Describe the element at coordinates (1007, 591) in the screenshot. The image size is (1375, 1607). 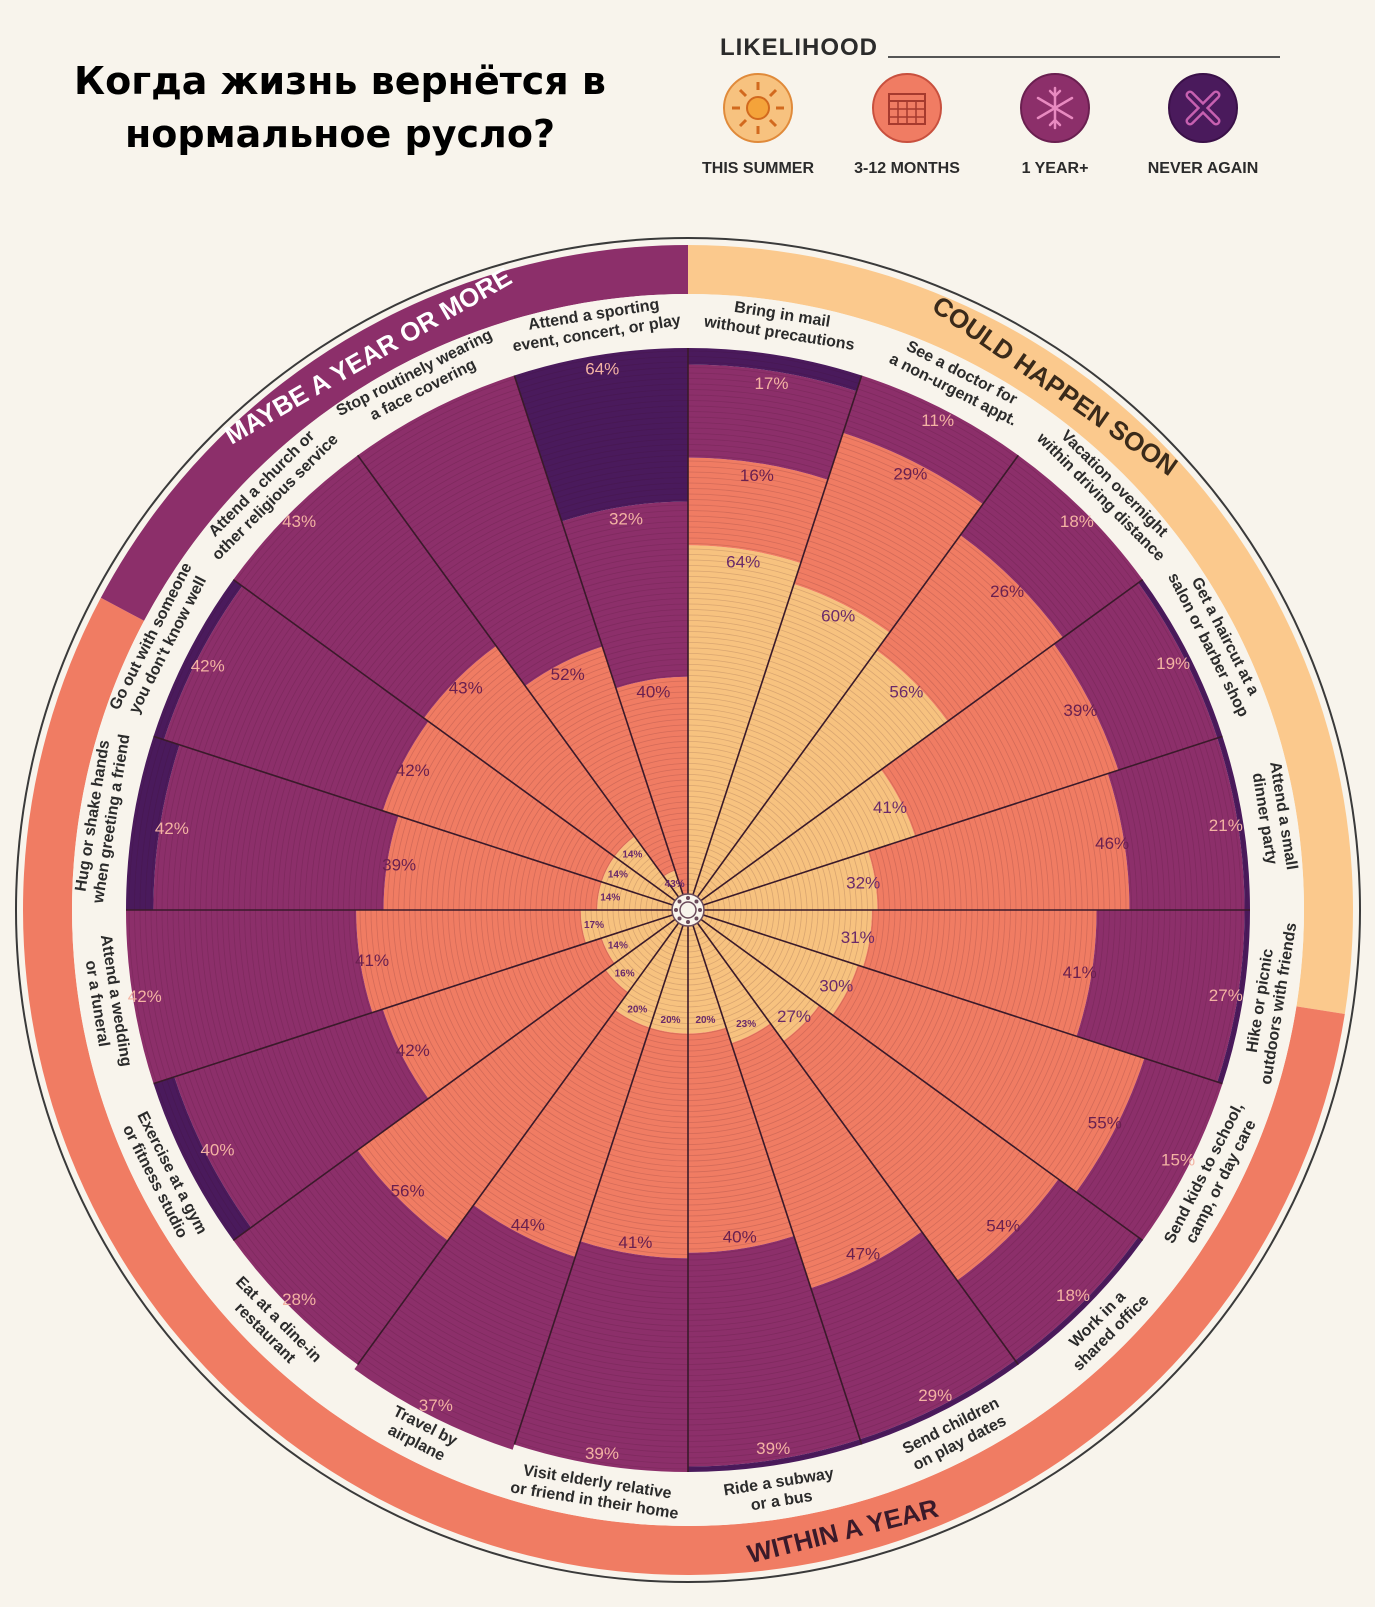
I see `value-label: 26%` at that location.